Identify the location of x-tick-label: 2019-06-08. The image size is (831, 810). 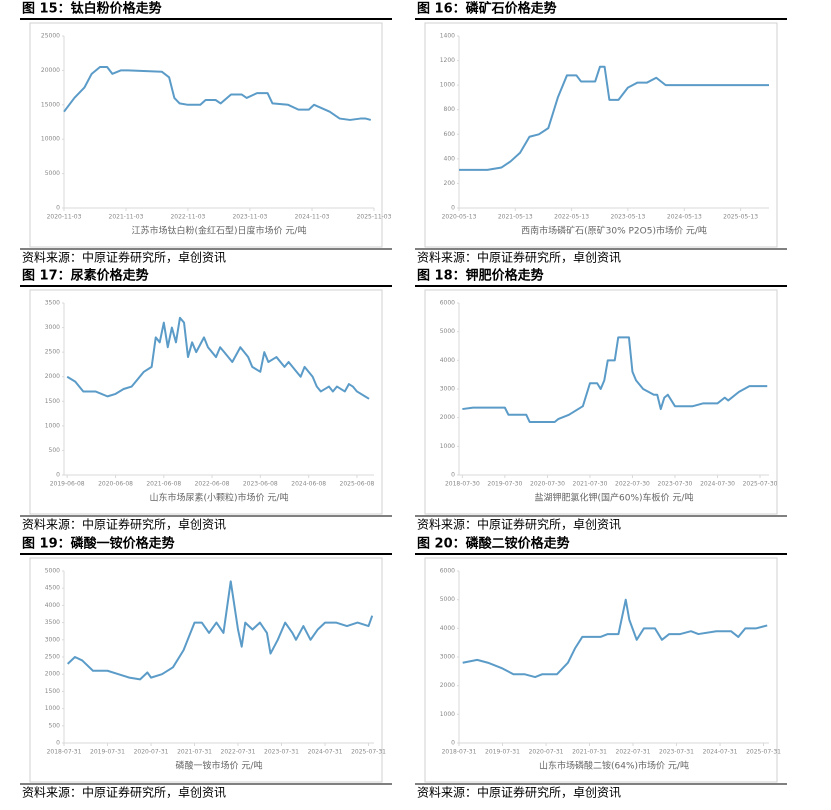
(67, 484).